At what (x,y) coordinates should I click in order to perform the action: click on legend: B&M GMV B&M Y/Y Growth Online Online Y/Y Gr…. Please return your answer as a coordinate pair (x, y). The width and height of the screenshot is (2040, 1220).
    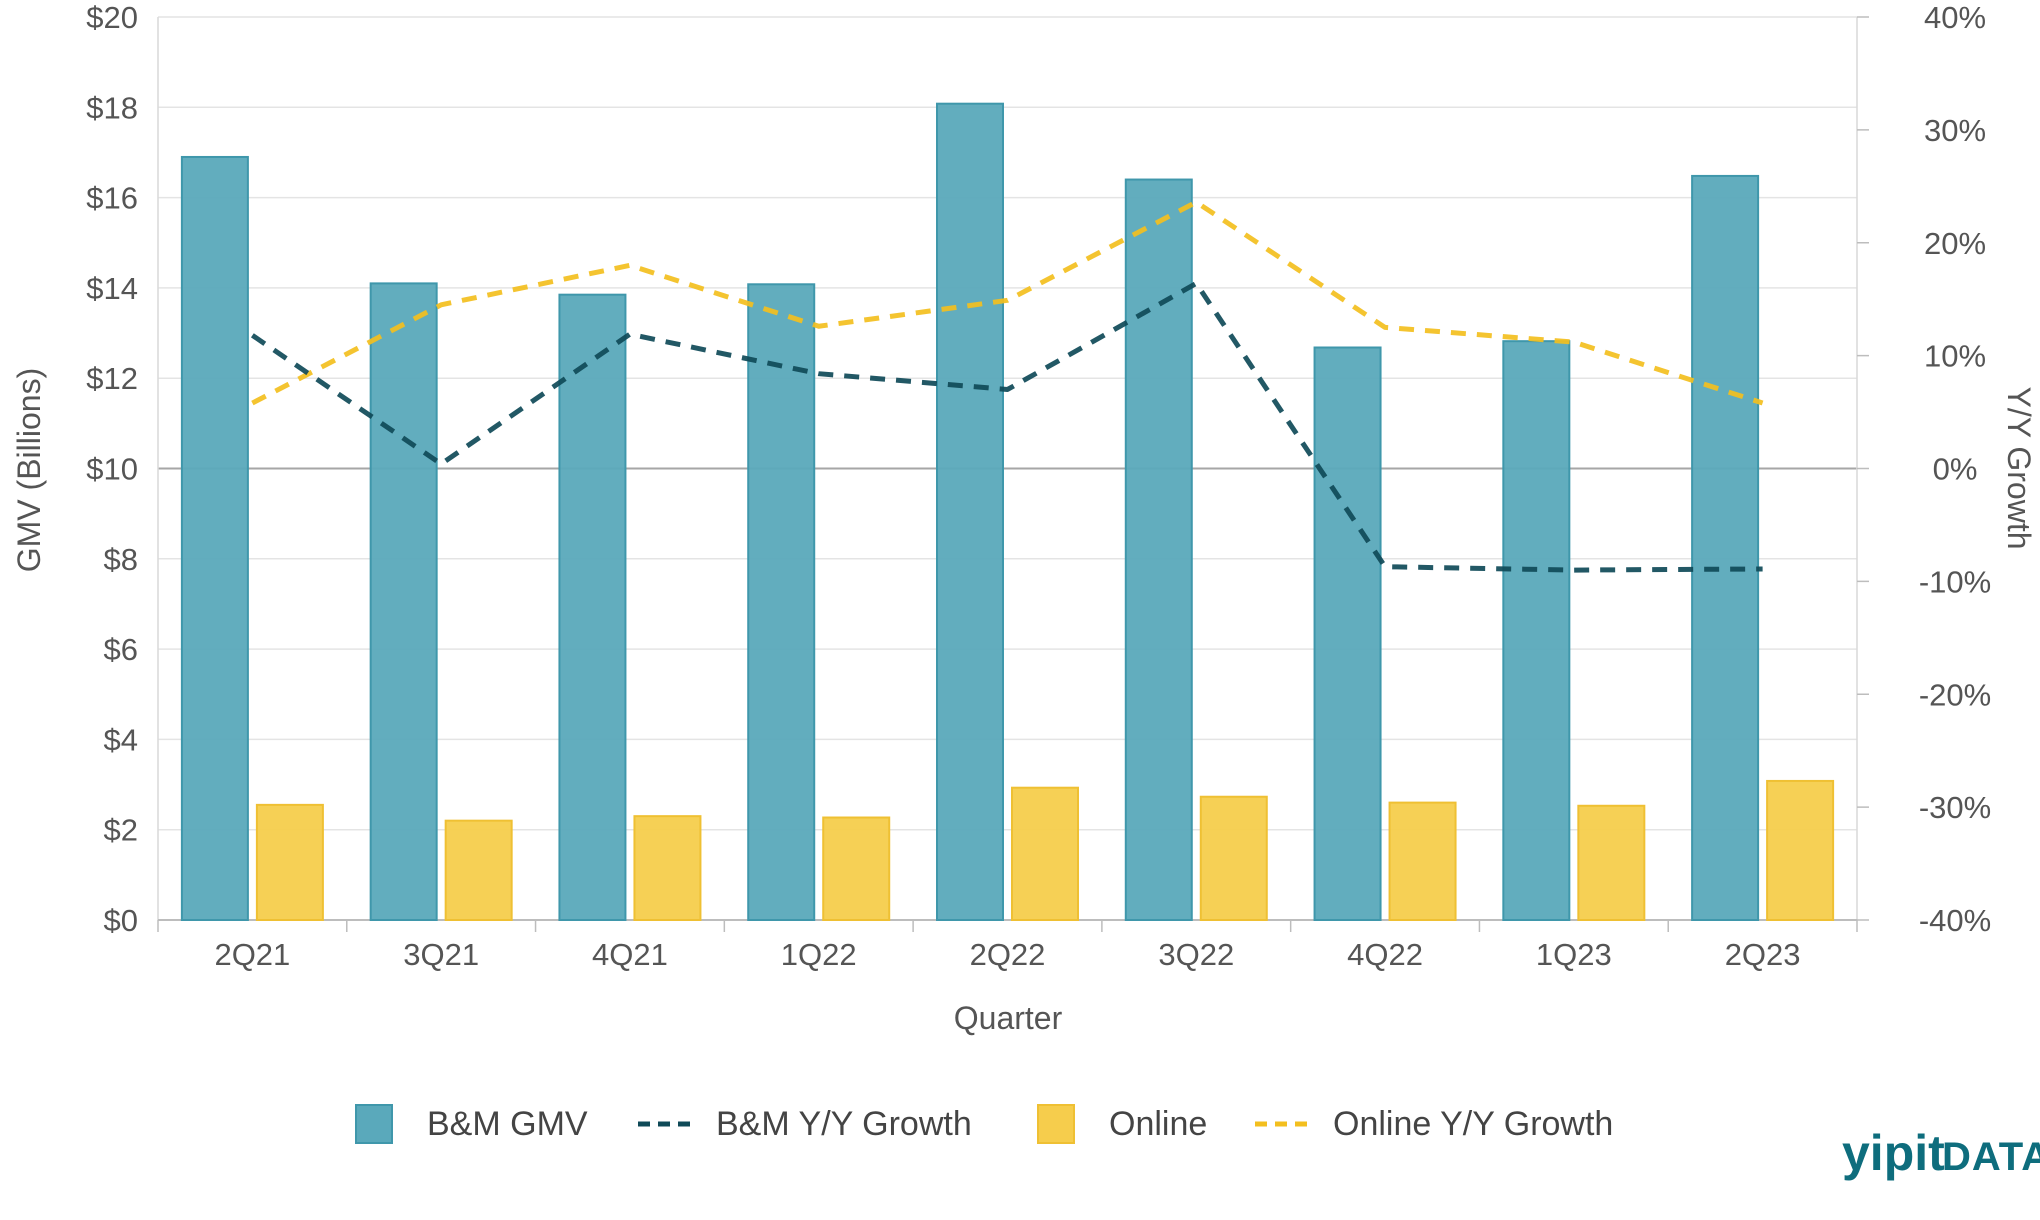
    Looking at the image, I should click on (984, 1124).